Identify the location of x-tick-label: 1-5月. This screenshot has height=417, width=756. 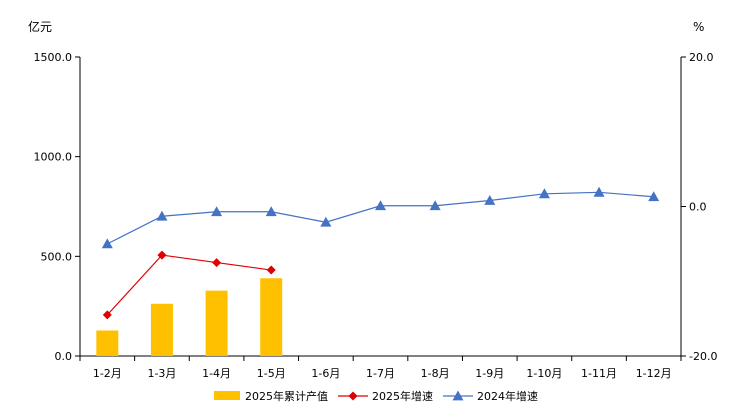
(271, 373).